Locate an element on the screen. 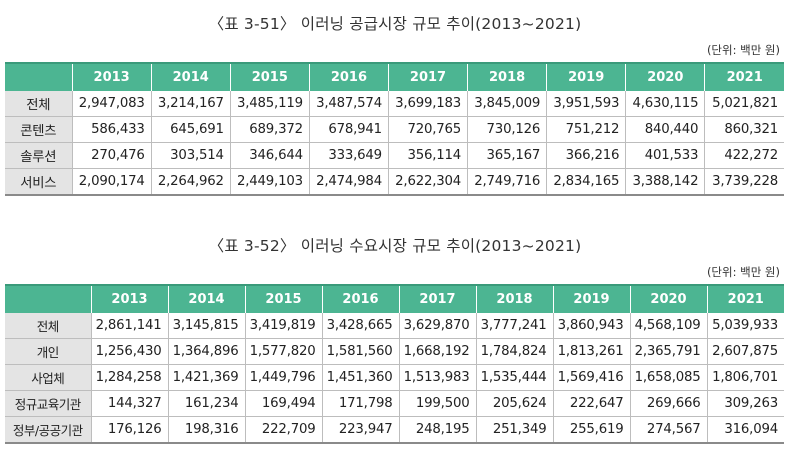 The width and height of the screenshot is (790, 459). value-cell: 1,668,192 is located at coordinates (437, 351).